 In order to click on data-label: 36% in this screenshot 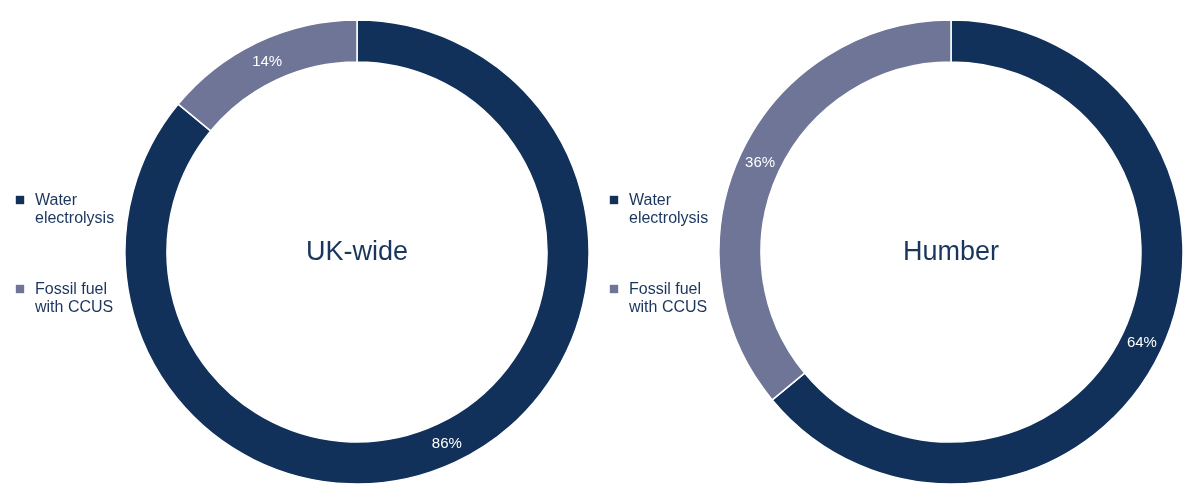, I will do `click(760, 162)`.